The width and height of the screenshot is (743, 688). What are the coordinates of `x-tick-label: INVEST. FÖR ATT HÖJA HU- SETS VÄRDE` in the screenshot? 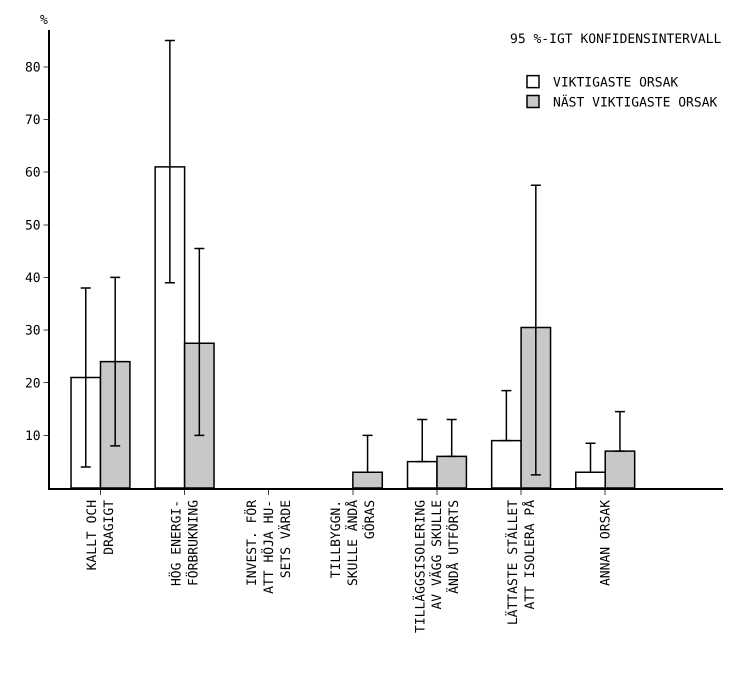 It's located at (269, 547).